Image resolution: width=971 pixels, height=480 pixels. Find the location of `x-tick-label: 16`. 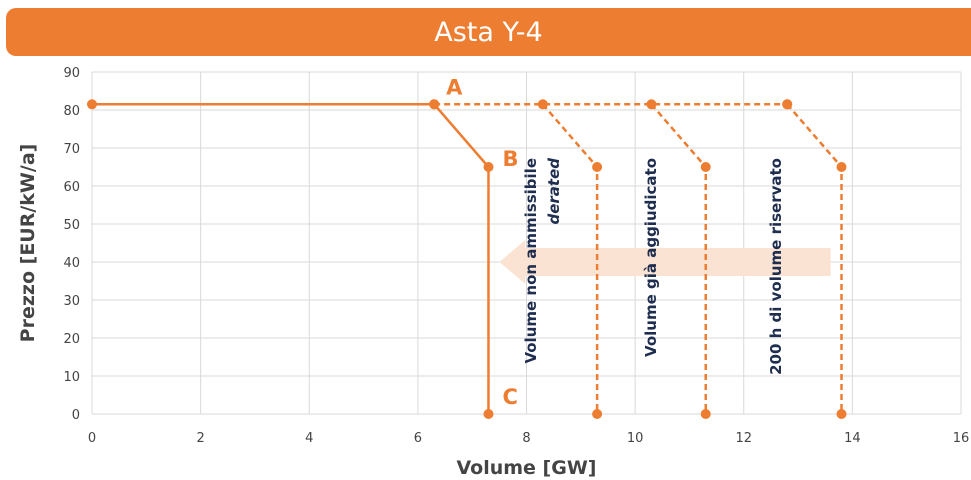

x-tick-label: 16 is located at coordinates (961, 438).